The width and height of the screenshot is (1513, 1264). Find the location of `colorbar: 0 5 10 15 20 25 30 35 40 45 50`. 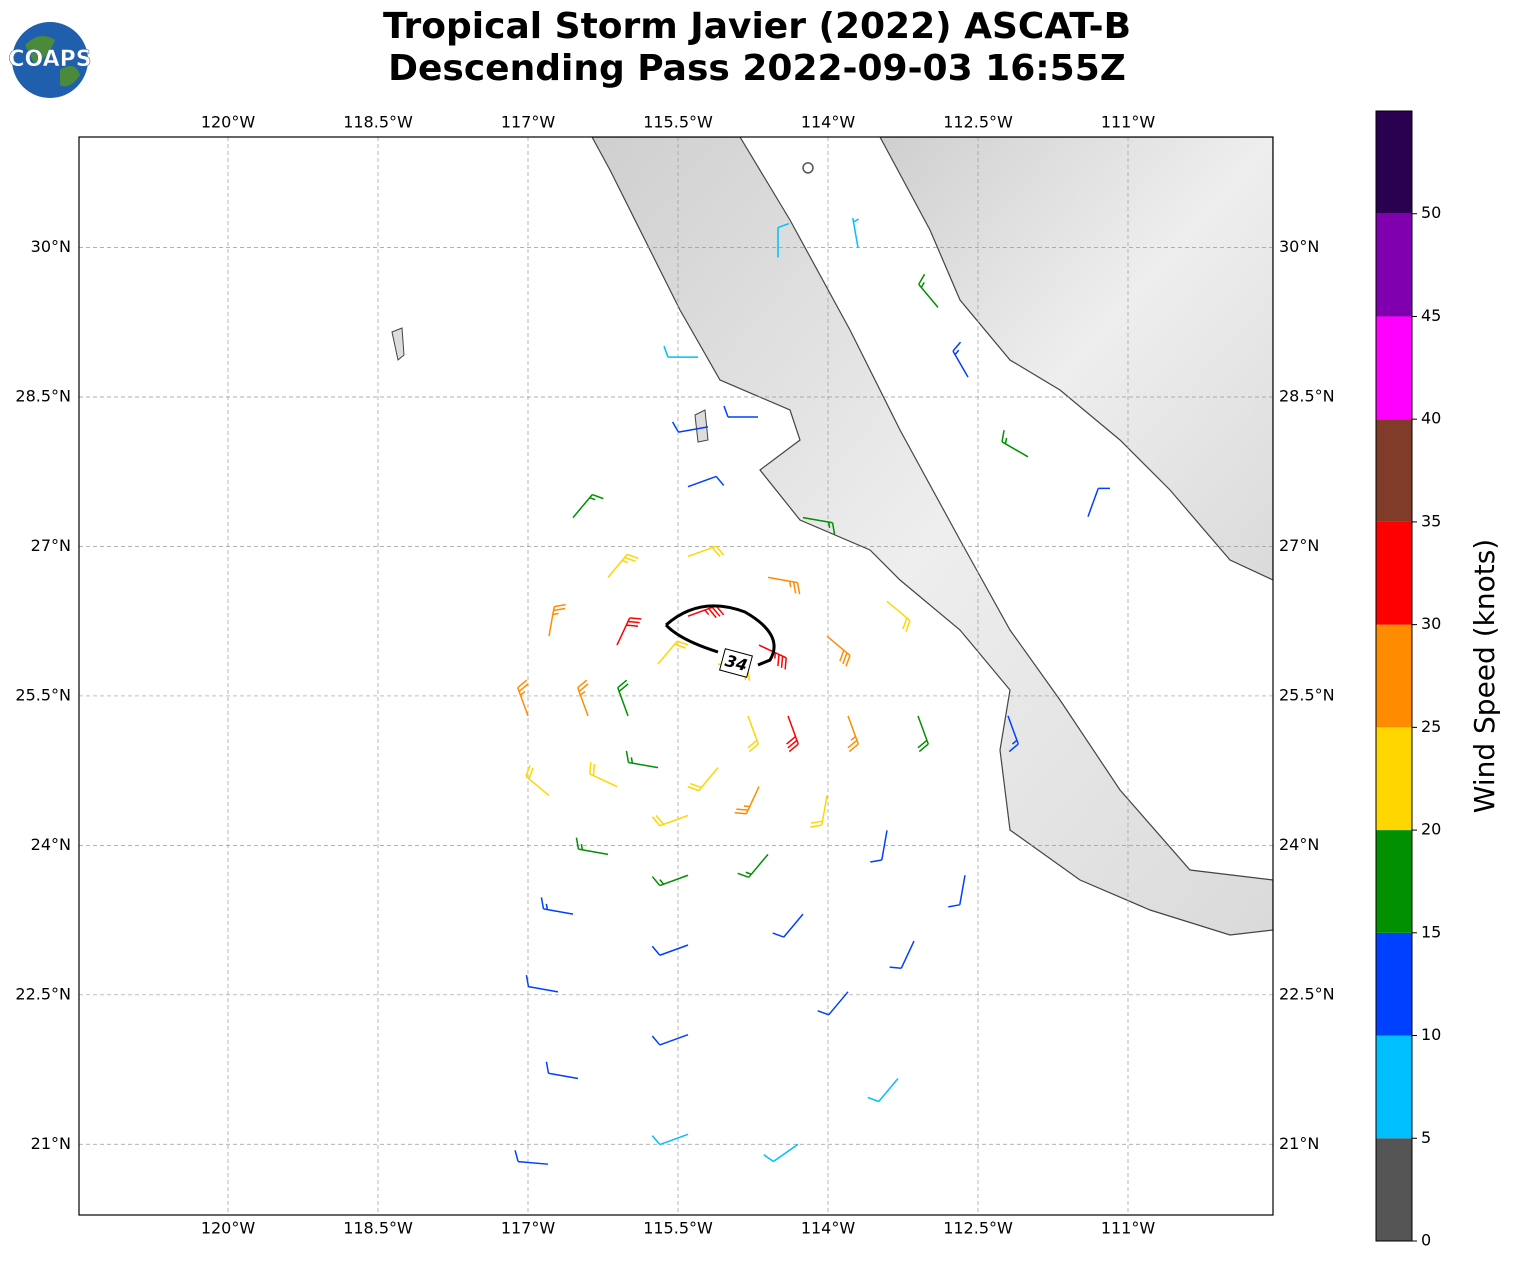

colorbar: 0 5 10 15 20 25 30 35 40 45 50 is located at coordinates (1408, 680).